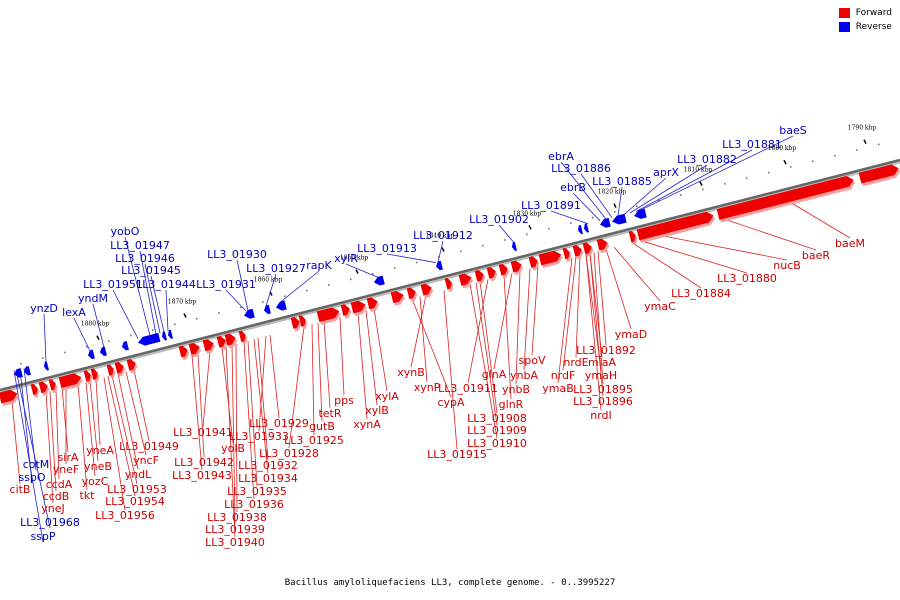  Describe the element at coordinates (346, 258) in the screenshot. I see `gene-label-xylr: xylR` at that location.